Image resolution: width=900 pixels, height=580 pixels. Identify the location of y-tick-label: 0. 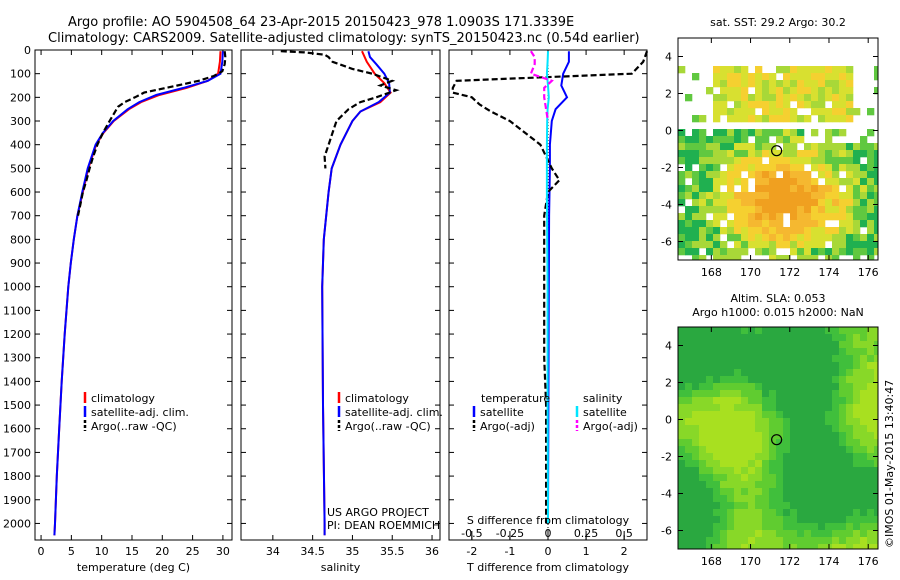
(668, 131).